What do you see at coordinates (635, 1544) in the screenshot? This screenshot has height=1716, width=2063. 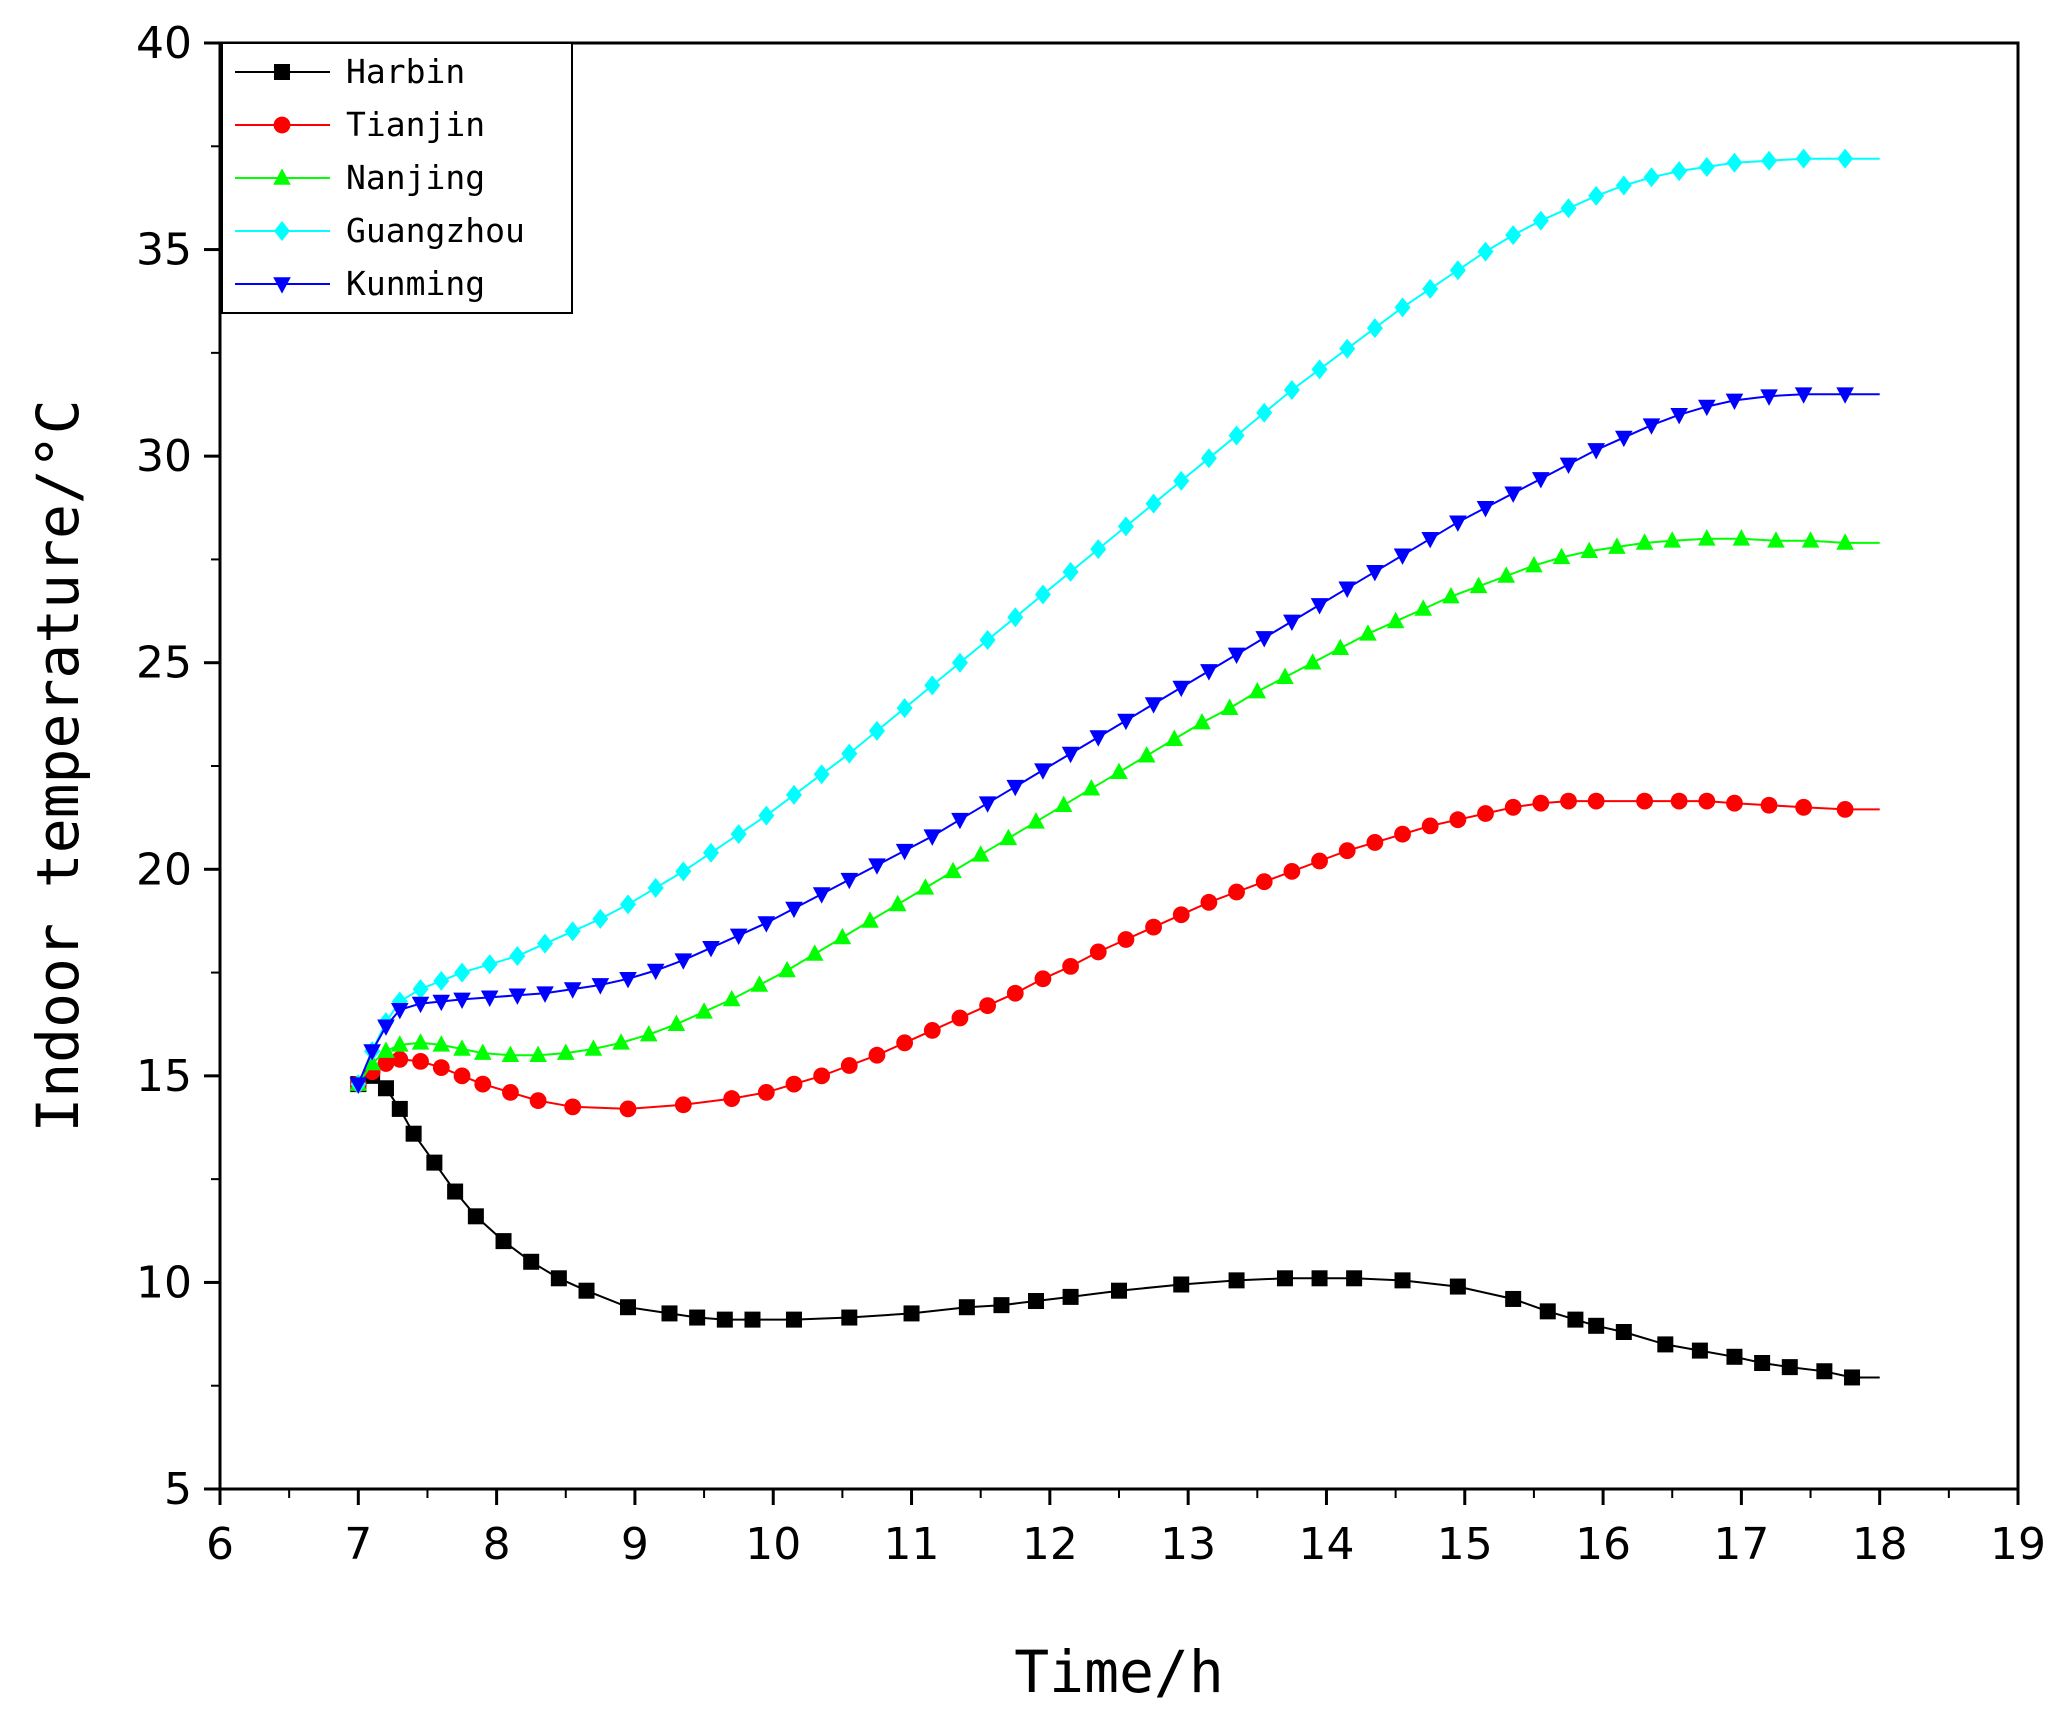 I see `x-tick-label: 9` at bounding box center [635, 1544].